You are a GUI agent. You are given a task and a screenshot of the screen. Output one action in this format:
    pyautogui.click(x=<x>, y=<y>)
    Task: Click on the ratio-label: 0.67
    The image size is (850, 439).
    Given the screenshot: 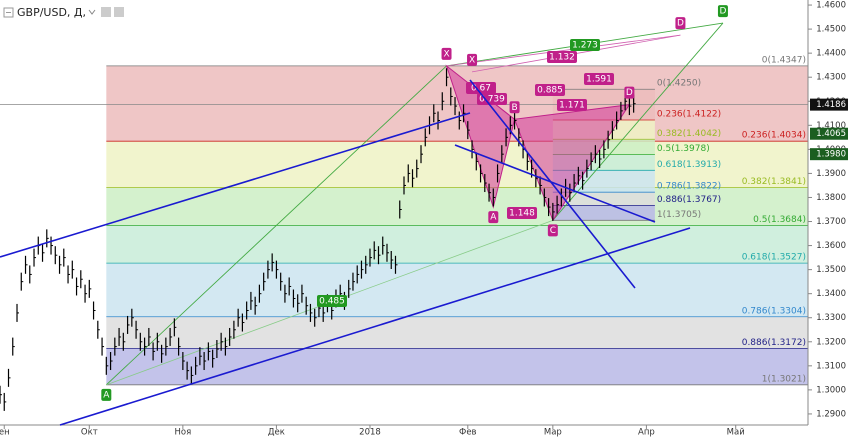 What is the action you would take?
    pyautogui.click(x=481, y=89)
    